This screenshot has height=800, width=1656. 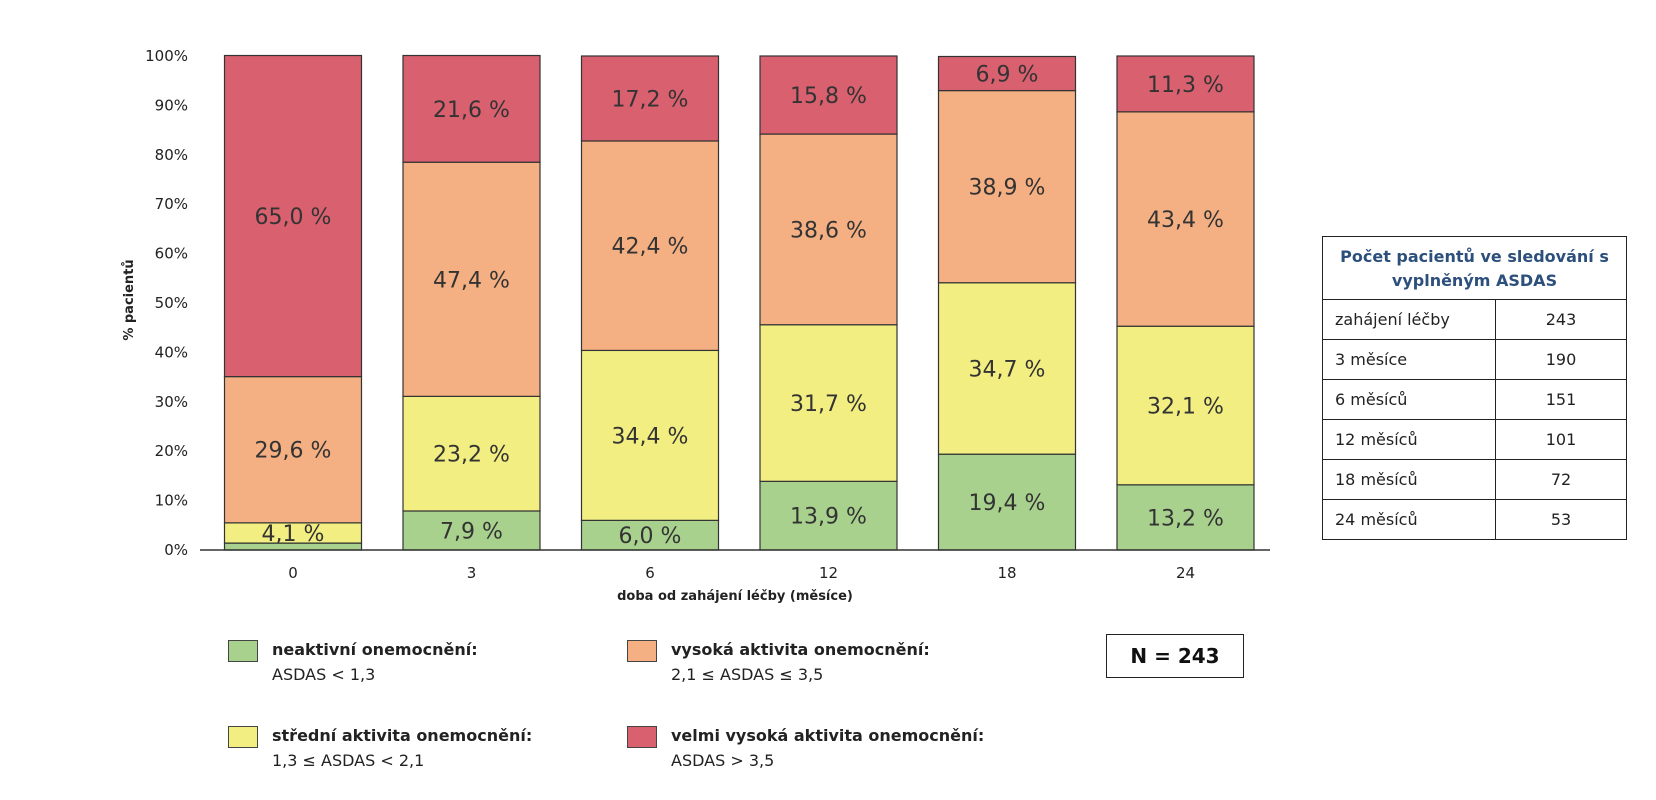 What do you see at coordinates (828, 735) in the screenshot?
I see `legend-title: velmi vysoká aktivita onemocnění:` at bounding box center [828, 735].